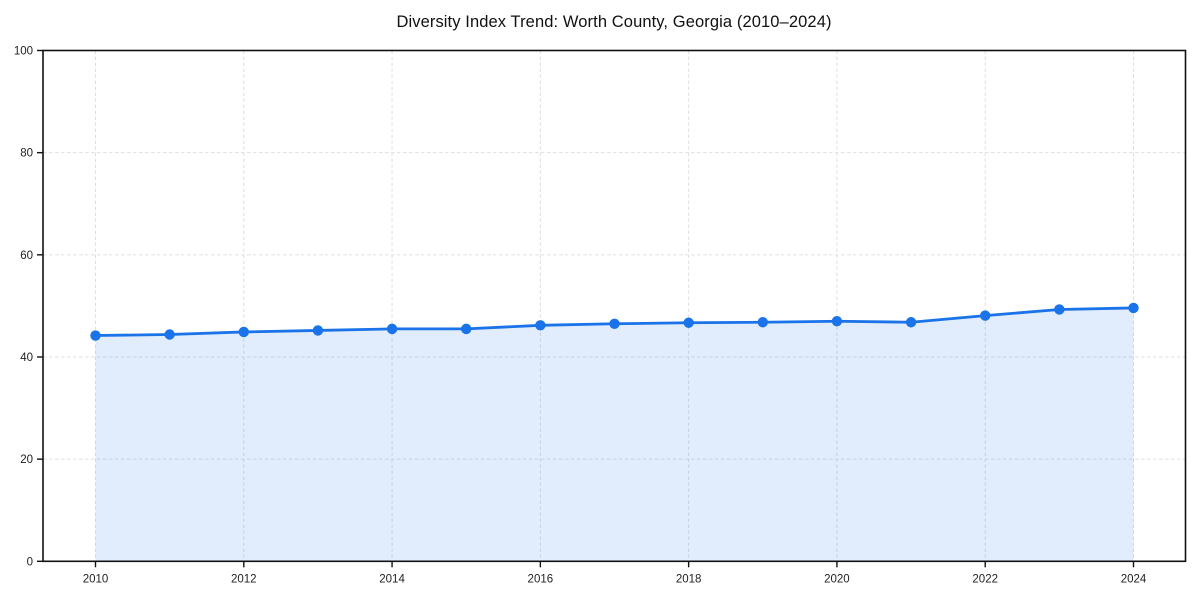  I want to click on x-tick-label: 2018, so click(689, 579).